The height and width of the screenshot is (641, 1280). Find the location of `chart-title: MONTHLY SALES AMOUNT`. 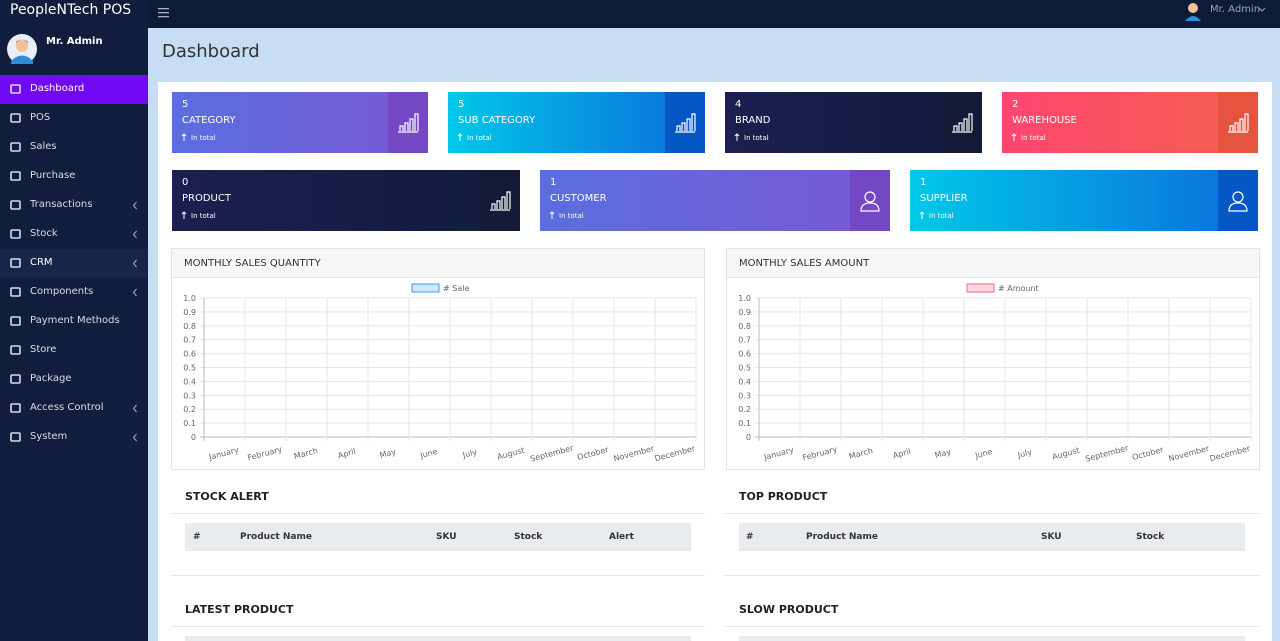

chart-title: MONTHLY SALES AMOUNT is located at coordinates (804, 263).